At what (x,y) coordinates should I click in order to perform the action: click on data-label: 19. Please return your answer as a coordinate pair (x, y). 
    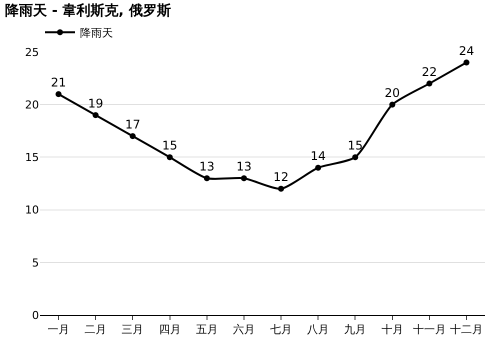
    Looking at the image, I should click on (96, 103).